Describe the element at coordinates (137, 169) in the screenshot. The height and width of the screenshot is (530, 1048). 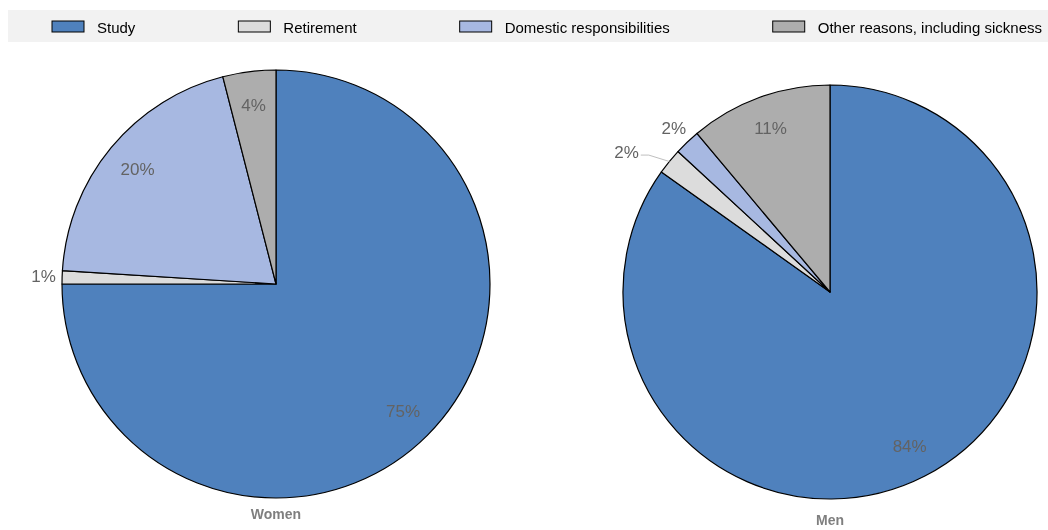
I see `data-label: 20%` at that location.